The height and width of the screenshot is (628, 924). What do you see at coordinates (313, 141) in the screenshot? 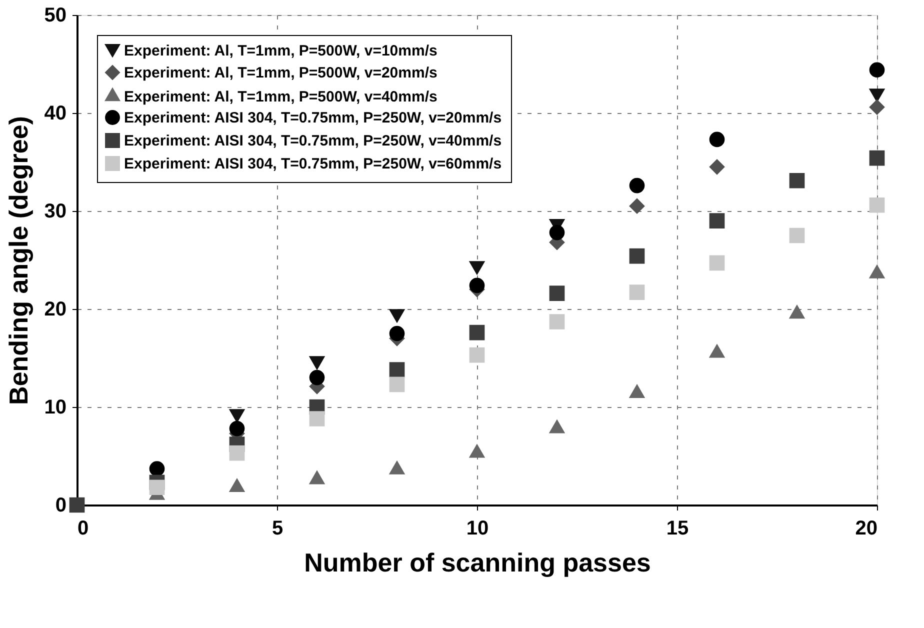
I see `legend-label: Experiment: AISI 304, T=0.75mm, P=250W, v=40mm/s` at bounding box center [313, 141].